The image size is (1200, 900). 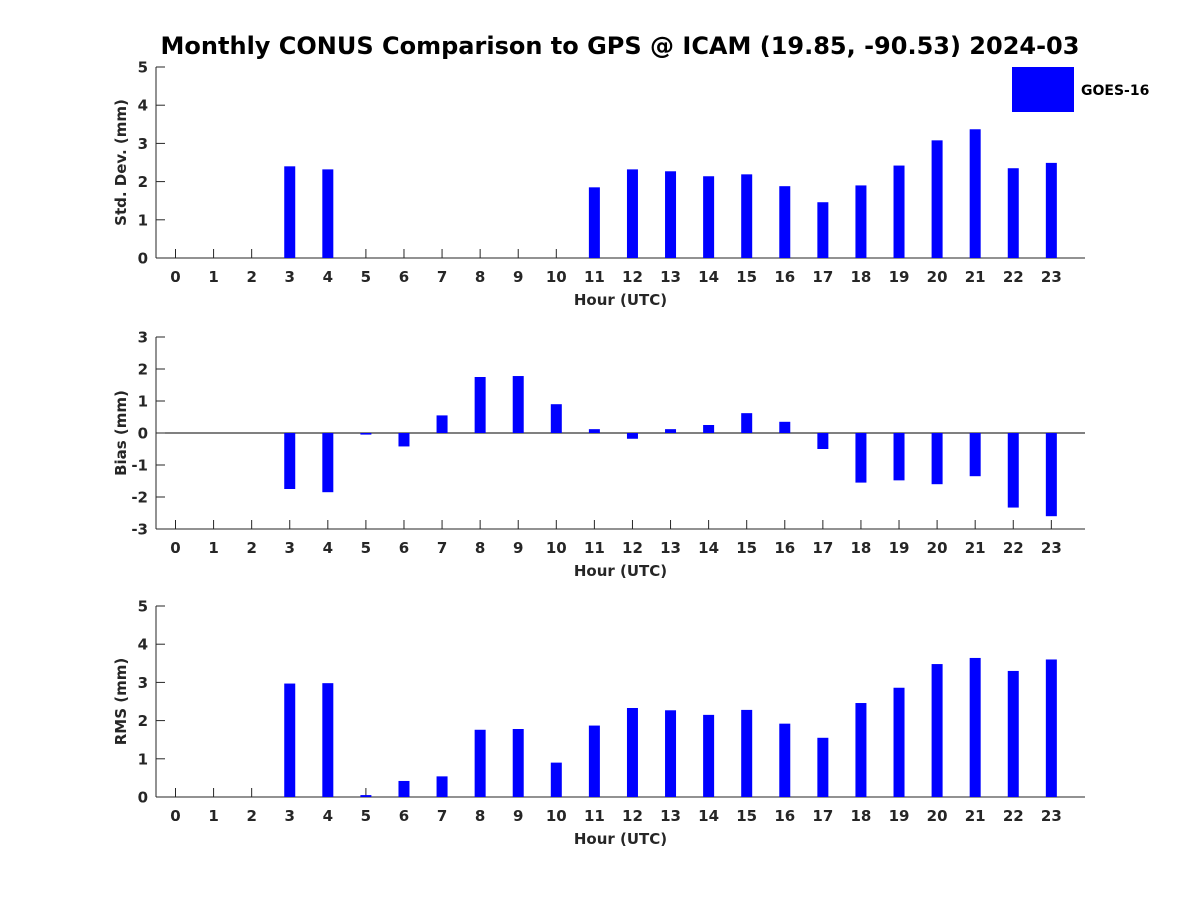 I want to click on rms-x-tick-label: 7, so click(x=442, y=816).